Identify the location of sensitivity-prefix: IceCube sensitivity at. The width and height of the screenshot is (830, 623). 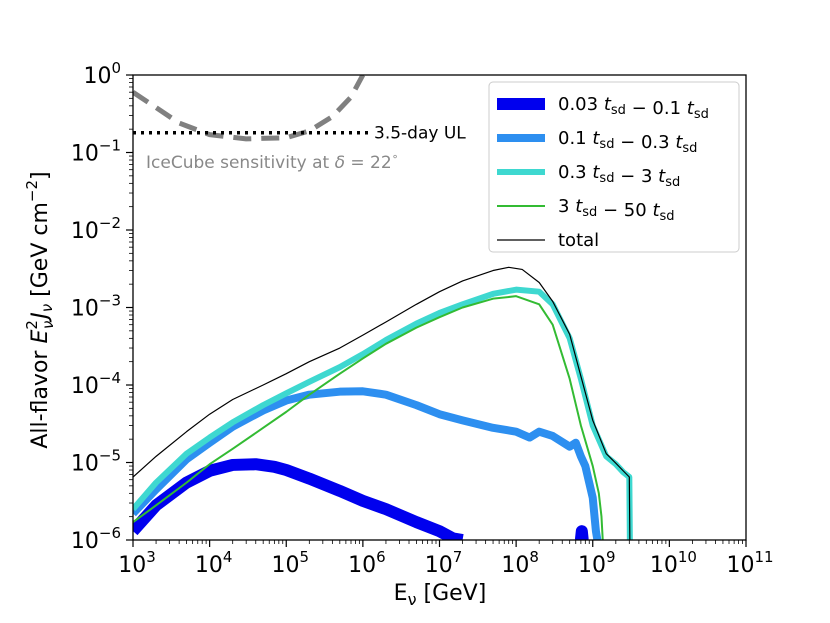
(240, 163).